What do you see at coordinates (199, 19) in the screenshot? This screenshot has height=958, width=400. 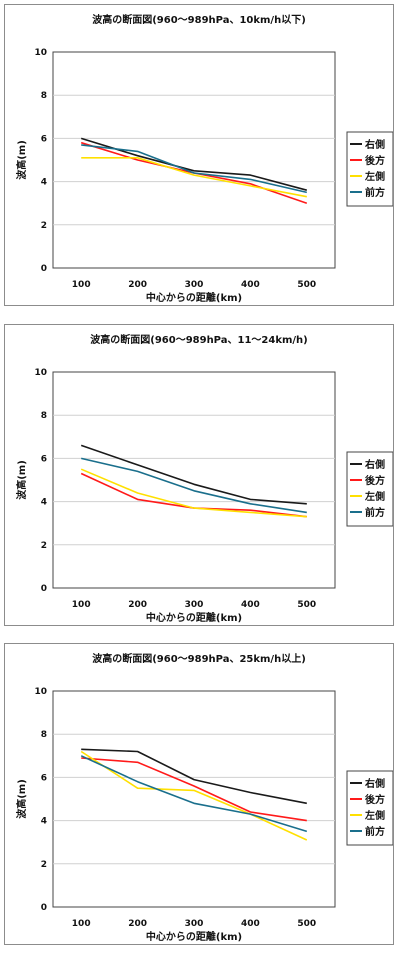 I see `chart-title: 波高の断面図(960～989hPa、10km/h以下)` at bounding box center [199, 19].